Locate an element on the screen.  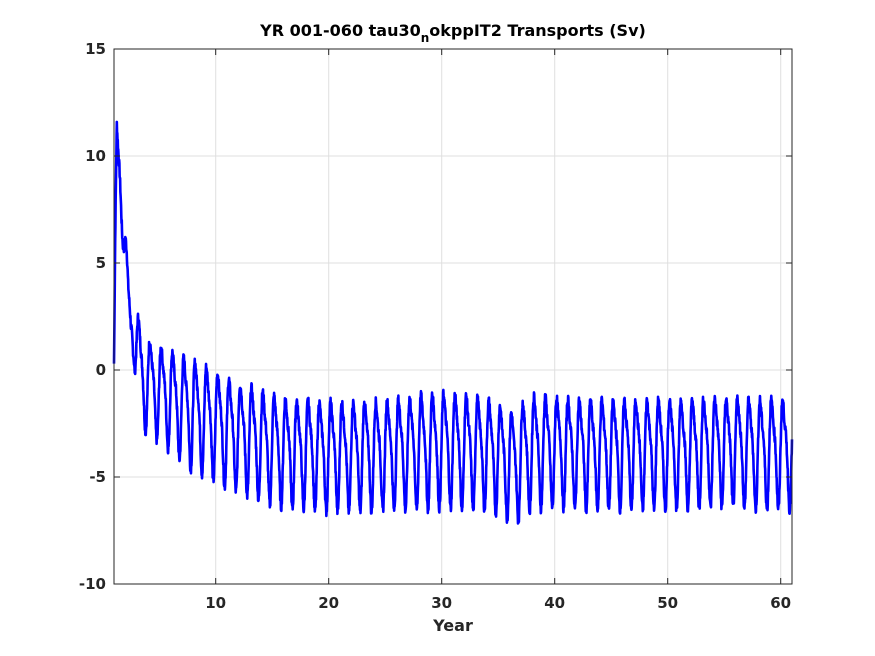
y-tick-labels: -10 -5 0 5 10 15 is located at coordinates (92, 316).